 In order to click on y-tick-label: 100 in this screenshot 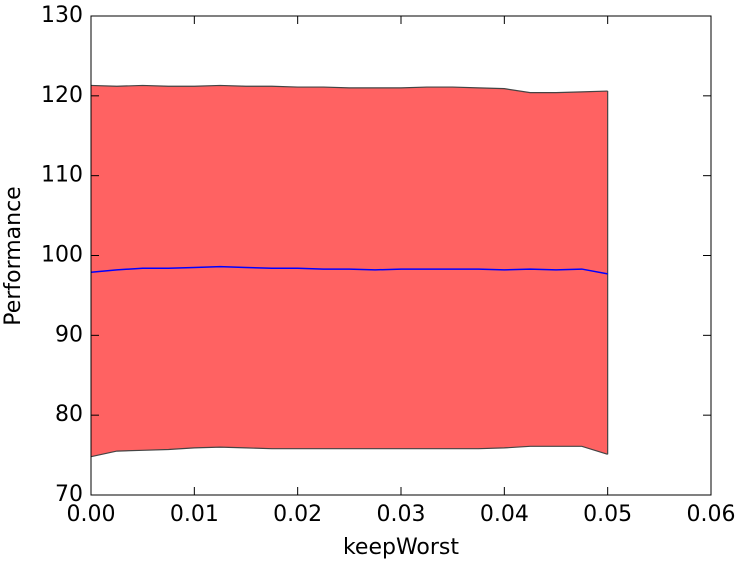, I will do `click(62, 255)`.